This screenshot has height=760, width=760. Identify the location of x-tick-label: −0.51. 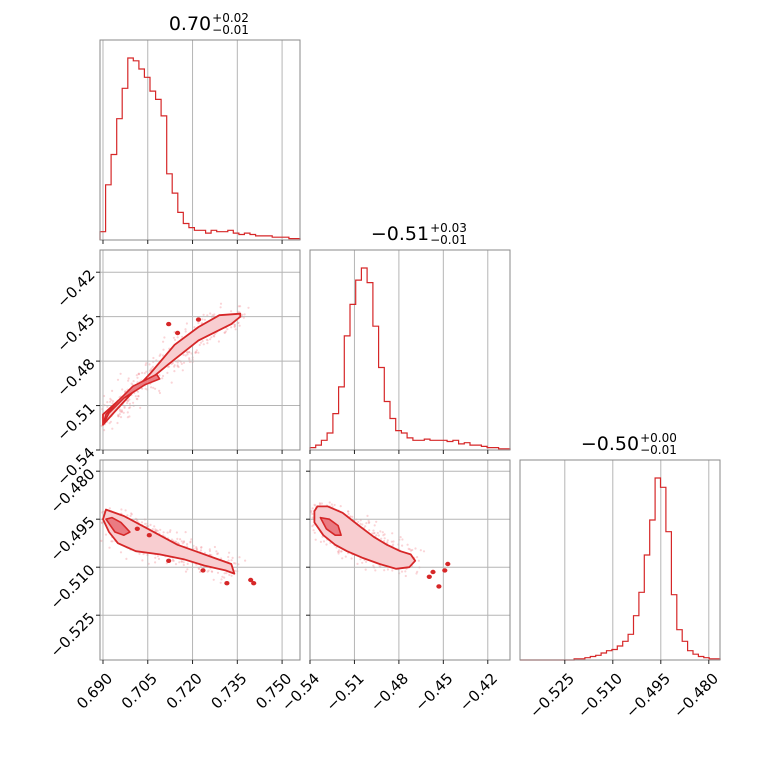
(344, 692).